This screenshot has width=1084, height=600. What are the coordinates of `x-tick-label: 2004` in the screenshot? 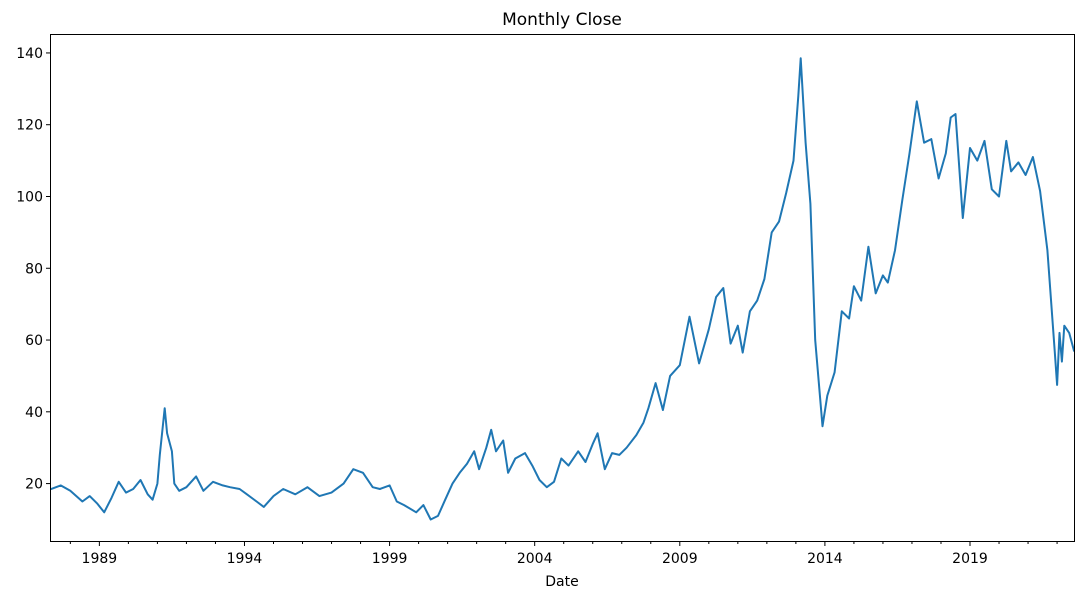 It's located at (535, 559).